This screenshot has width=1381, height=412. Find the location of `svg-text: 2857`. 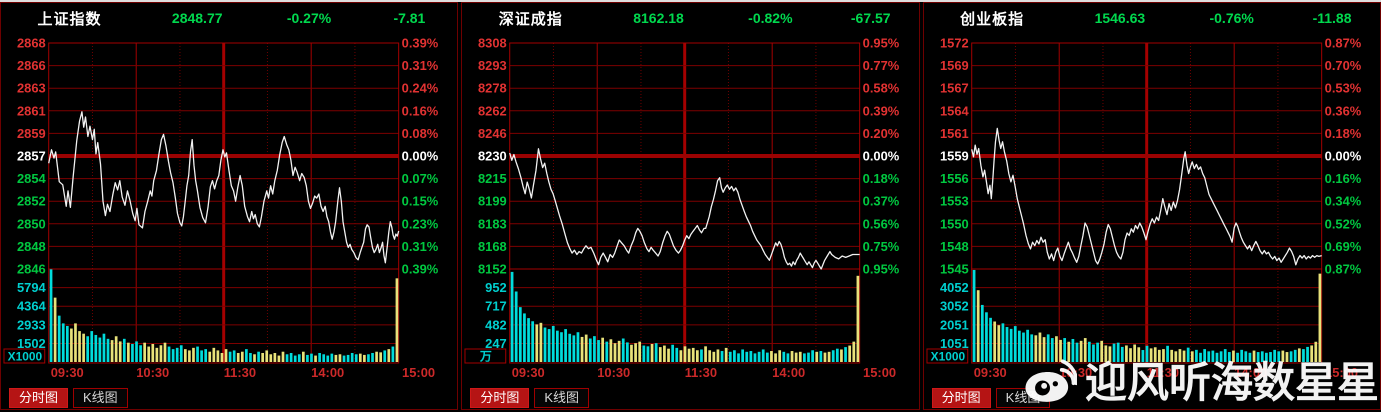

svg-text: 2857 is located at coordinates (31, 155).